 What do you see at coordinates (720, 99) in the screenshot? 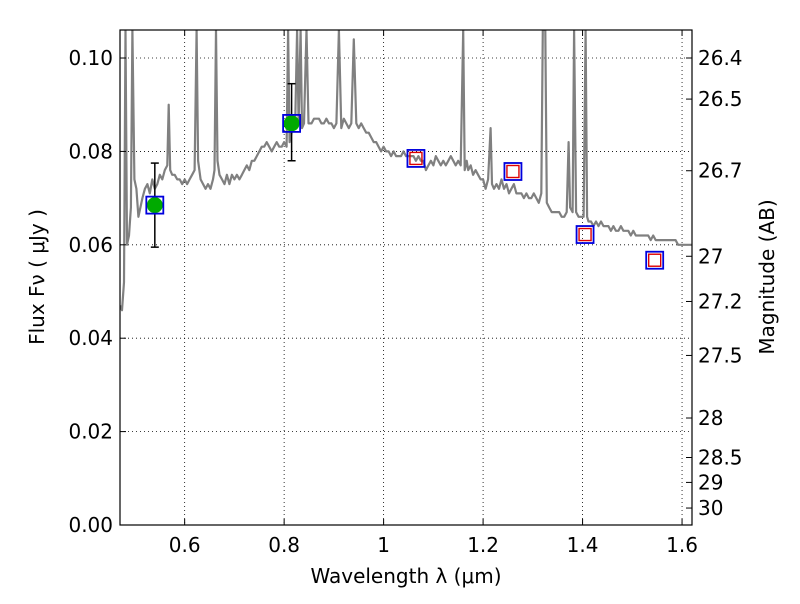
I see `y2-tick-label: 26.5` at bounding box center [720, 99].